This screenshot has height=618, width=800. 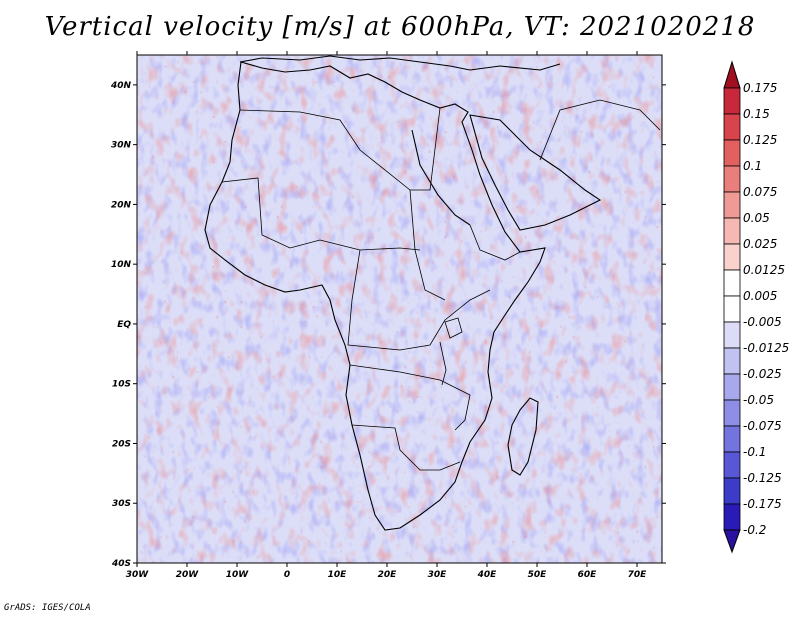 I want to click on colorbar-label: 0.125, so click(x=760, y=140).